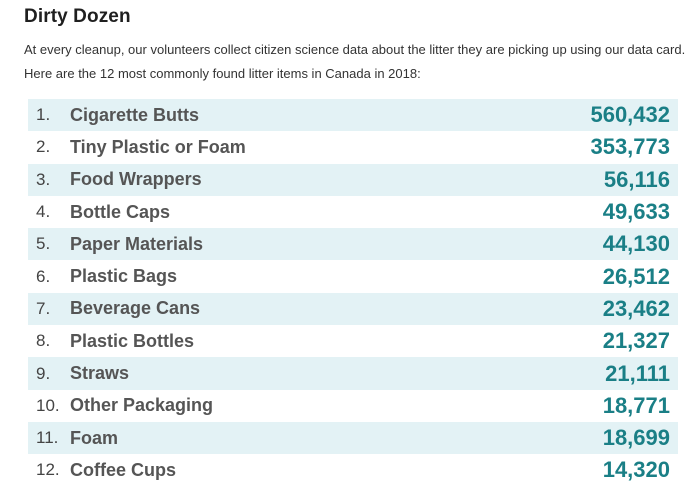  What do you see at coordinates (132, 340) in the screenshot?
I see `item-name: Plastic Bottles` at bounding box center [132, 340].